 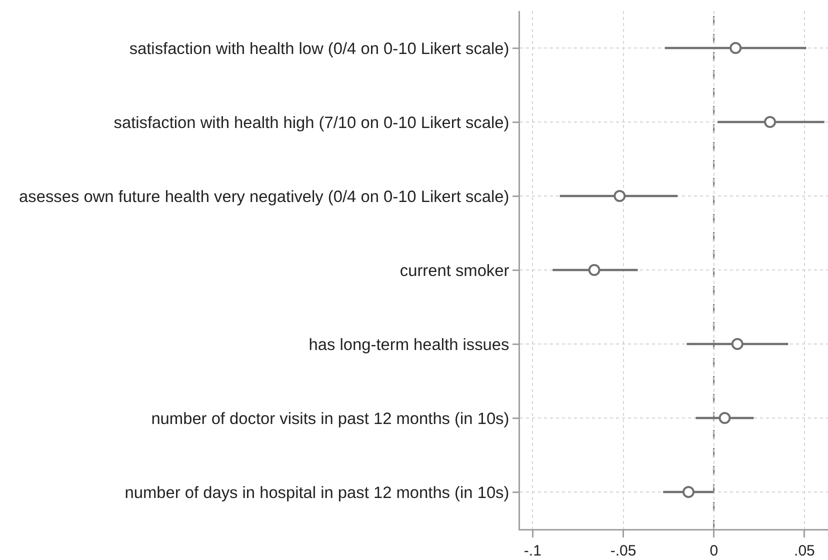 I want to click on y-tick-label: satisfaction with health low (0/4 on 0-10 Likert scale), so click(x=319, y=49).